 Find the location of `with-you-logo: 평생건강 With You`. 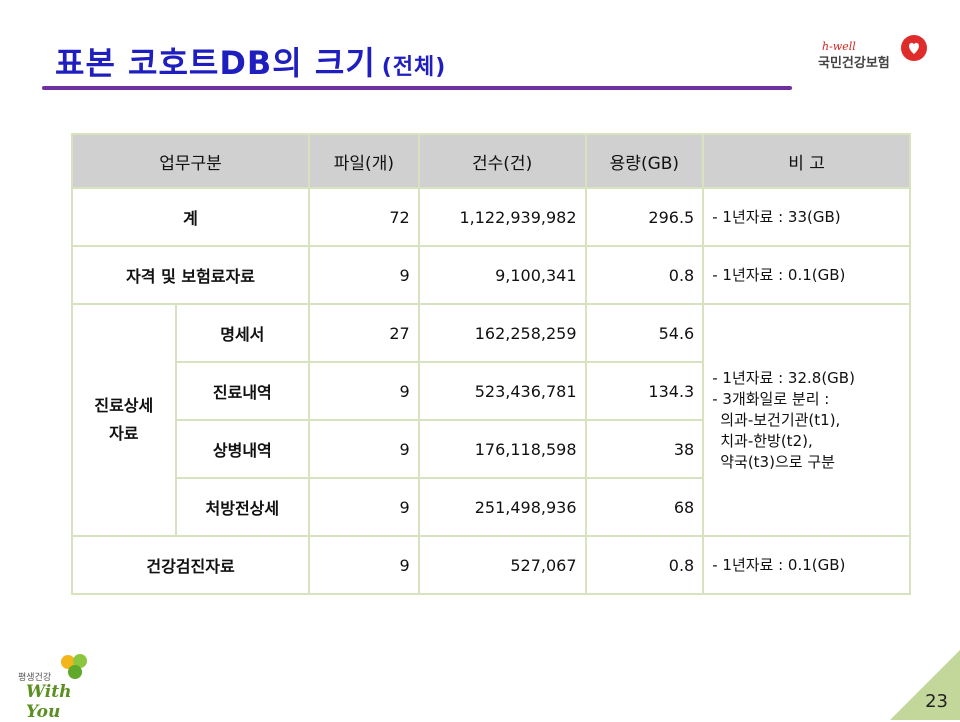

with-you-logo: 평생건강 With You is located at coordinates (57, 686).